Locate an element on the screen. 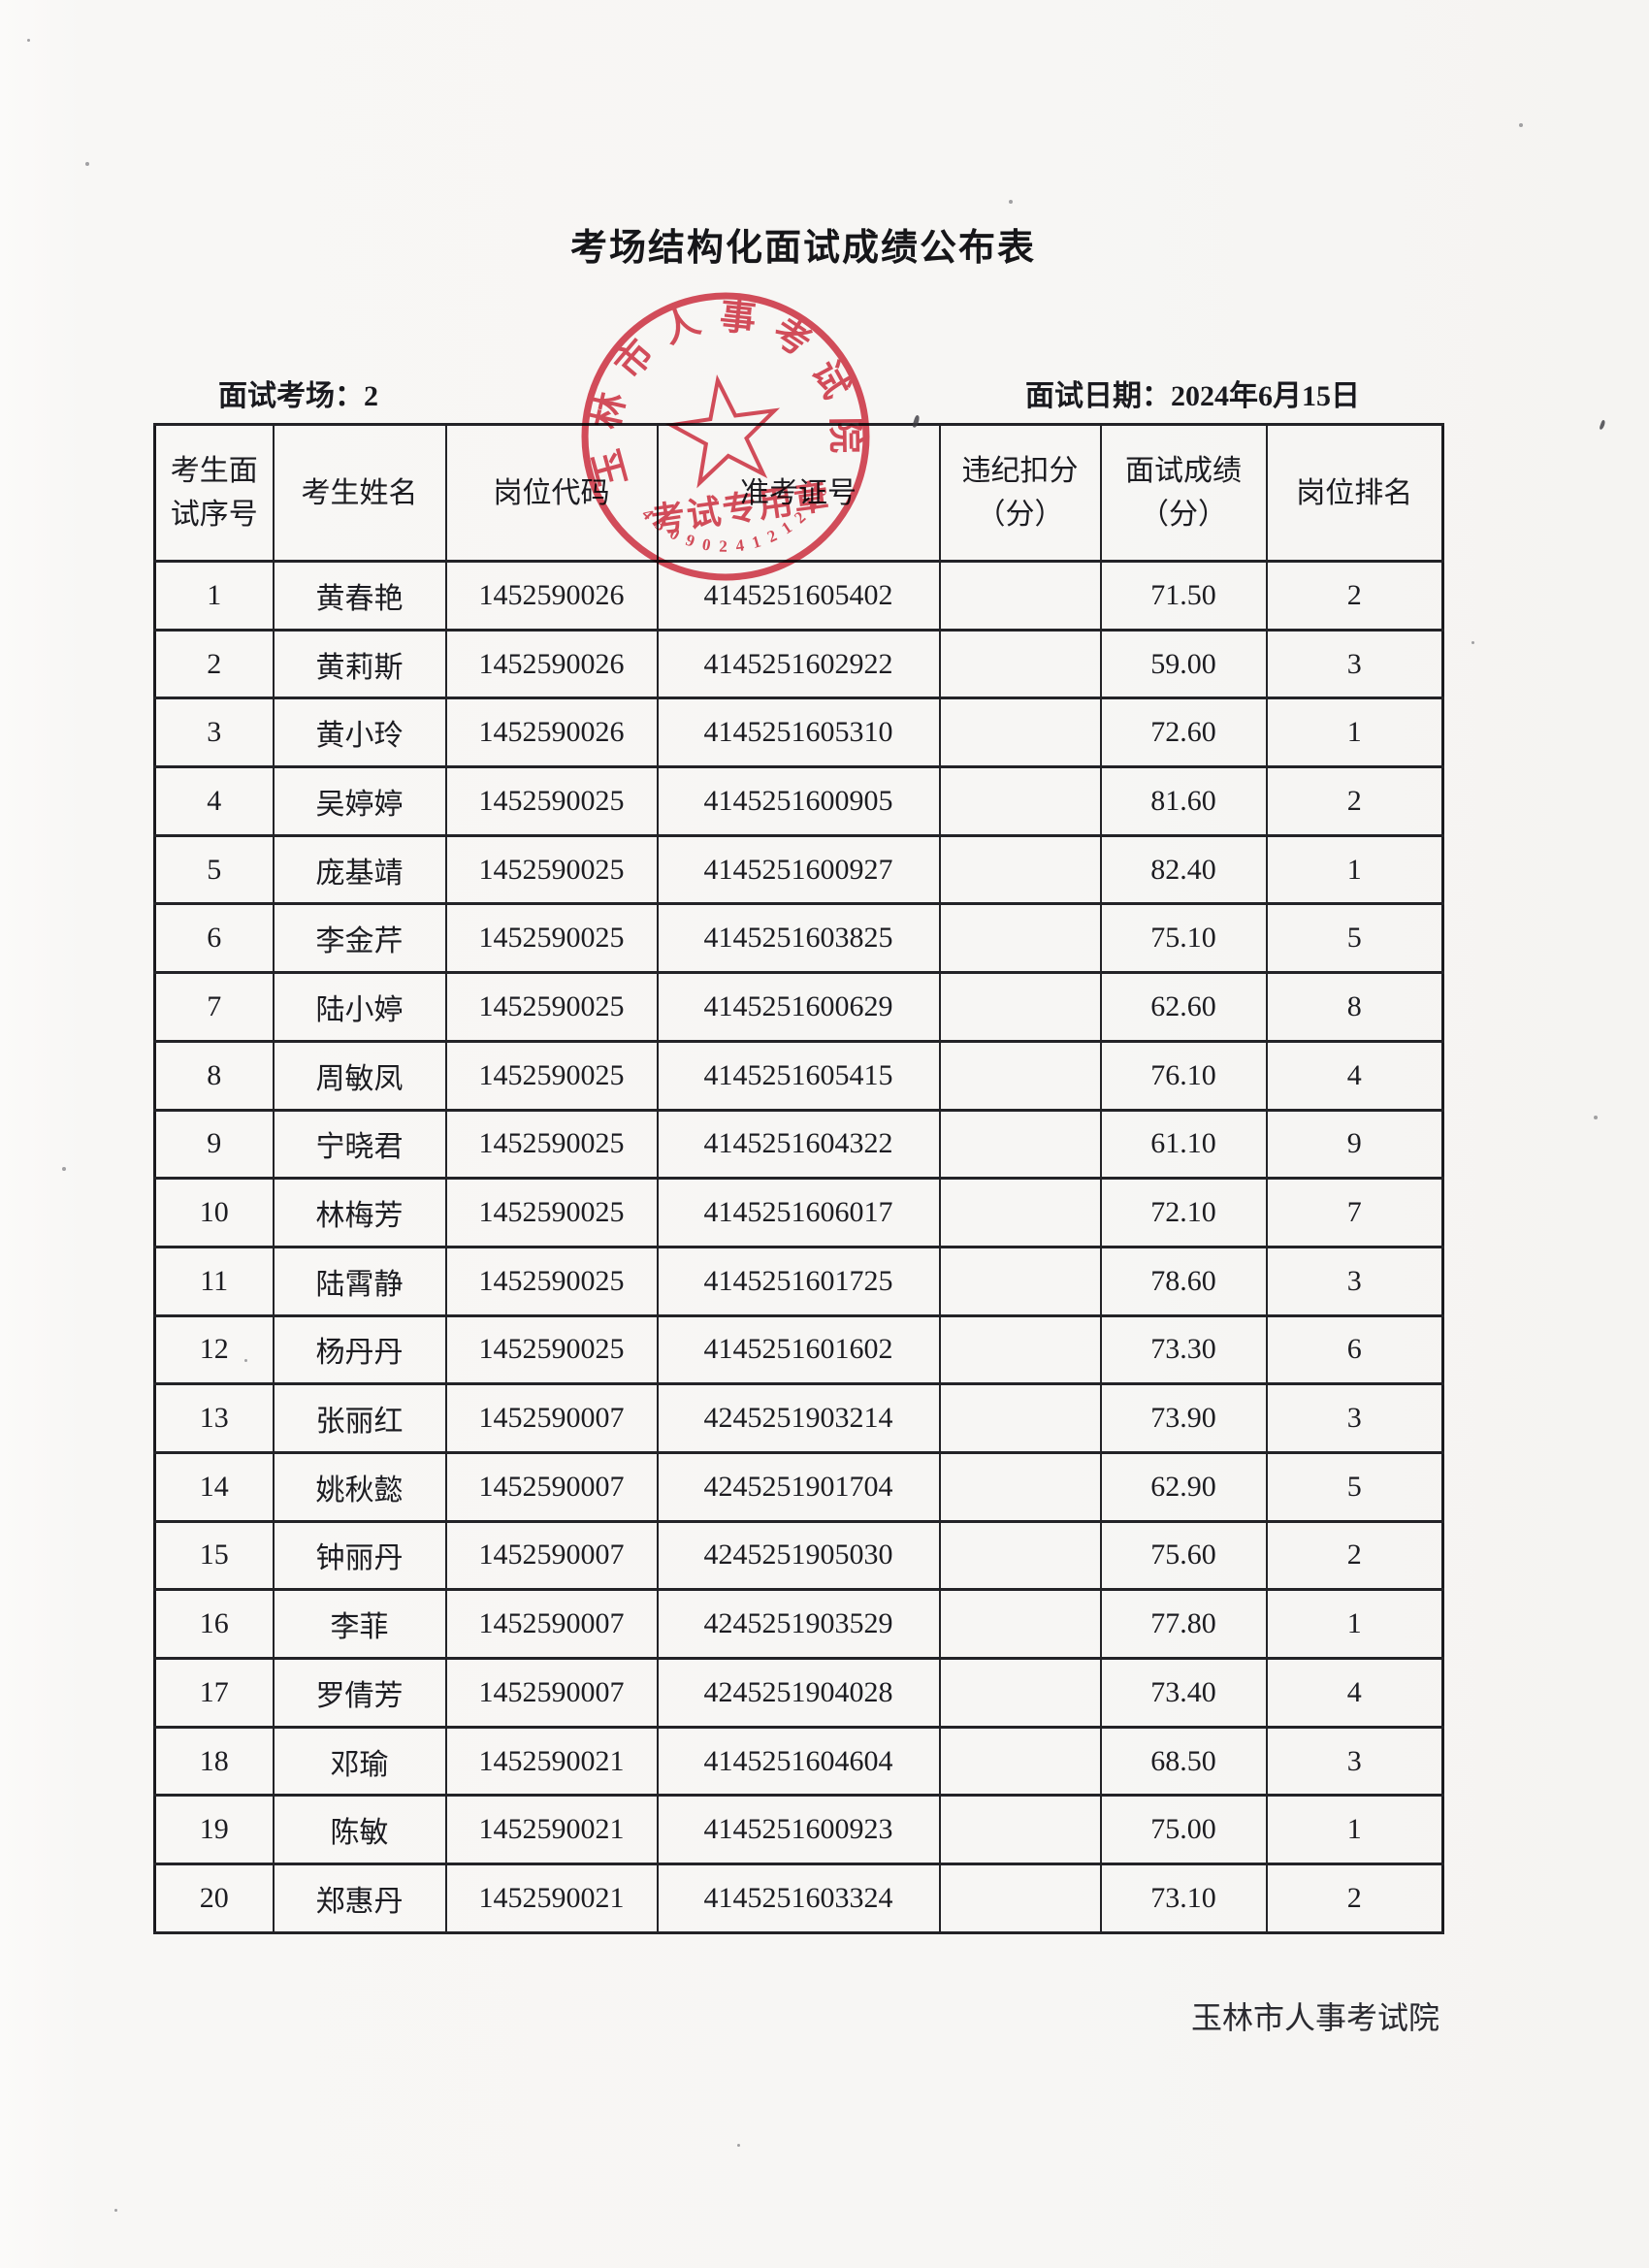 This screenshot has width=1649, height=2268. table-row: 11 陆霄静 1452590025 4145251601725 78.60 3 is located at coordinates (798, 1281).